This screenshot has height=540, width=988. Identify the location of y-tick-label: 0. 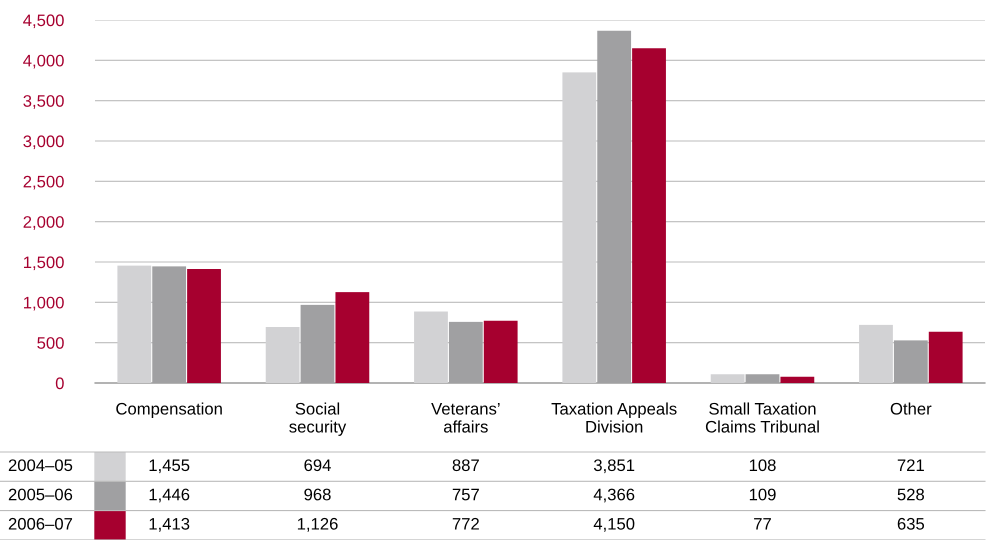
(60, 383).